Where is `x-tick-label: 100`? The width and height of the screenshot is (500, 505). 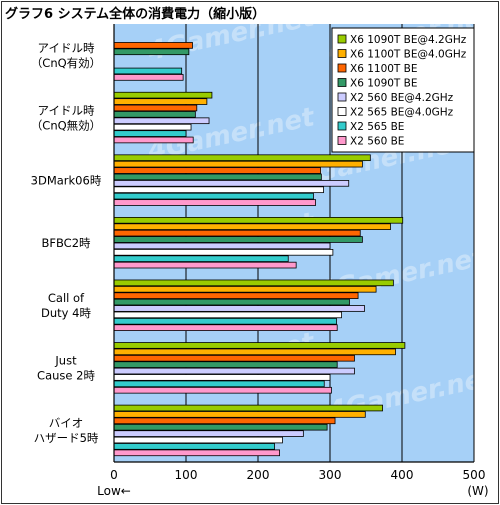
x-tick-label: 100 is located at coordinates (186, 475).